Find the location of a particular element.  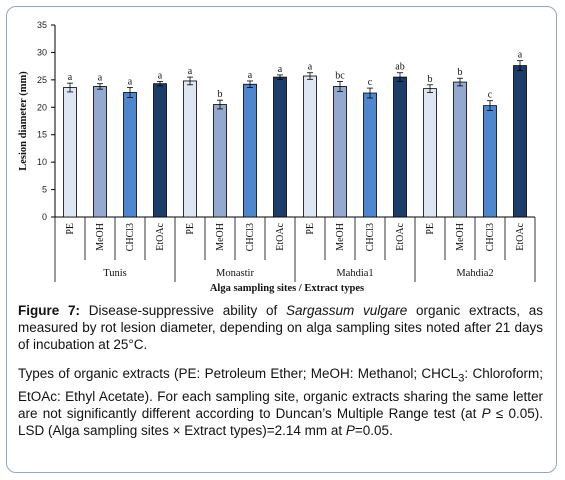

bar-monastir-etoac is located at coordinates (280, 147).